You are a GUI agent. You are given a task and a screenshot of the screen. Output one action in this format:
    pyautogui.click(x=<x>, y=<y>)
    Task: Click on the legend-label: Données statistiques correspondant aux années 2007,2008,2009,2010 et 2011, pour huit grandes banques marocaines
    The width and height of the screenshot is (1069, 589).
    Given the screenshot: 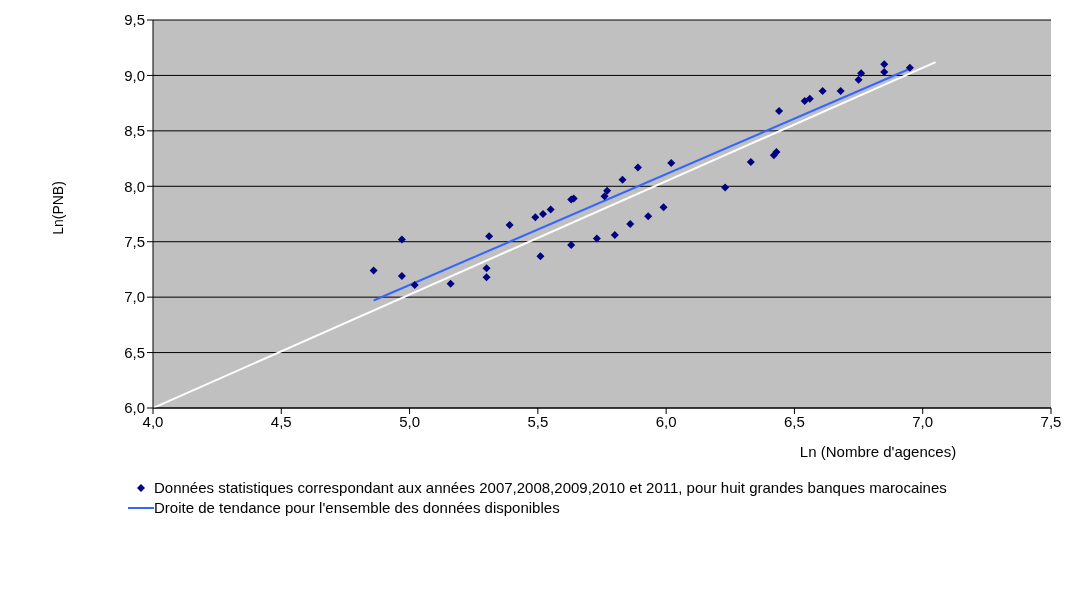 What is the action you would take?
    pyautogui.click(x=550, y=488)
    